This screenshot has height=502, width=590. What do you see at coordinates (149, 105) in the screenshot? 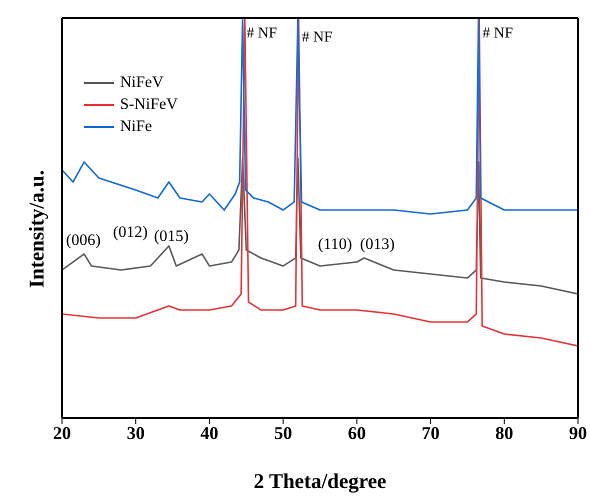
I see `legend-label: S-NiFeV` at bounding box center [149, 105].